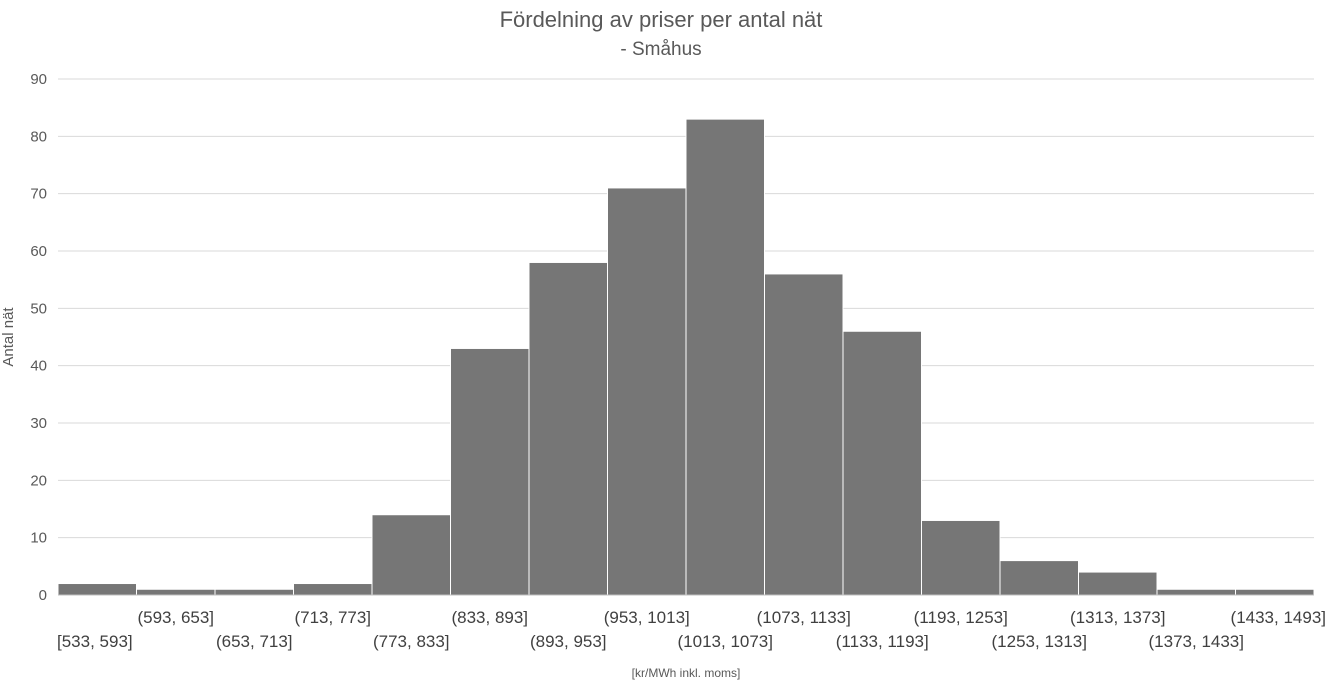  What do you see at coordinates (804, 617) in the screenshot?
I see `x-category-label: (1073, 1133]` at bounding box center [804, 617].